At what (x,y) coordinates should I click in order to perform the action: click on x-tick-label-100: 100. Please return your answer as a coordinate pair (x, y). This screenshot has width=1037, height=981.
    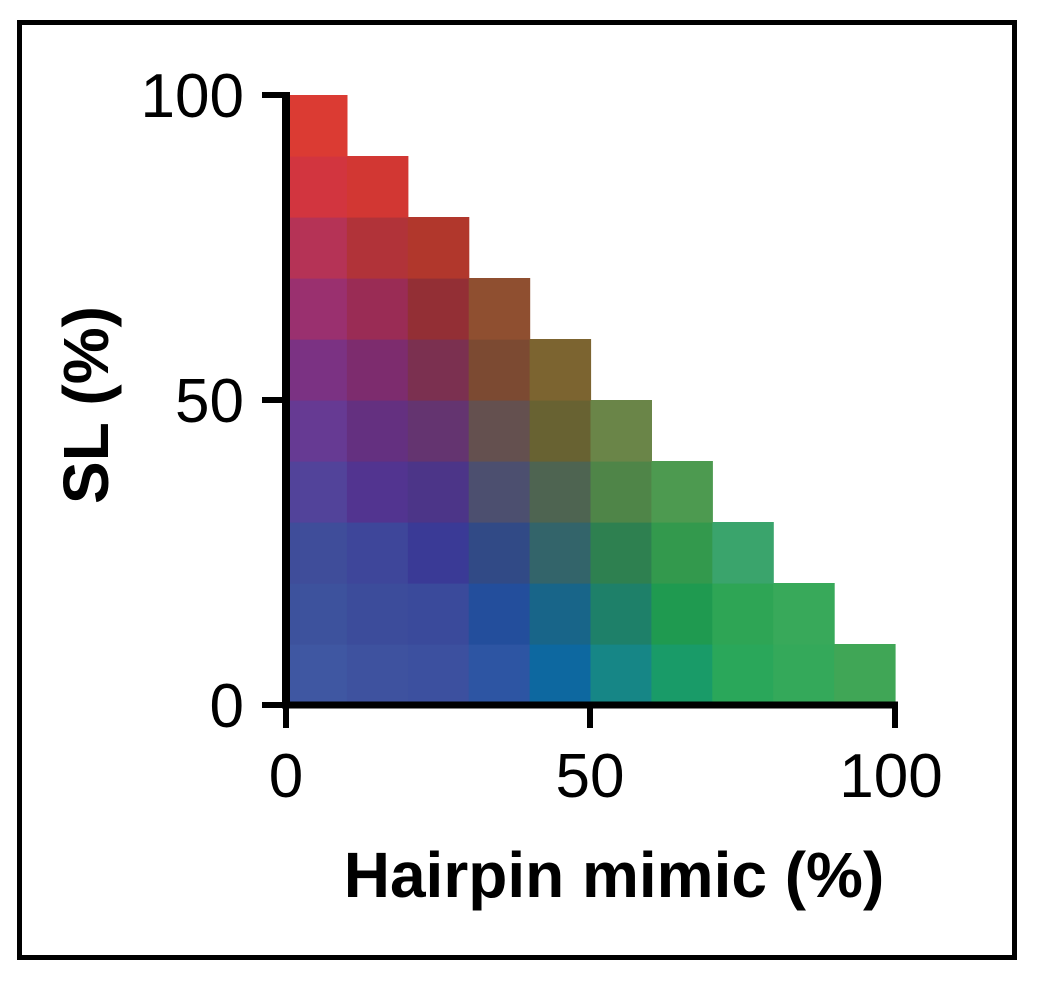
    Looking at the image, I should click on (890, 776).